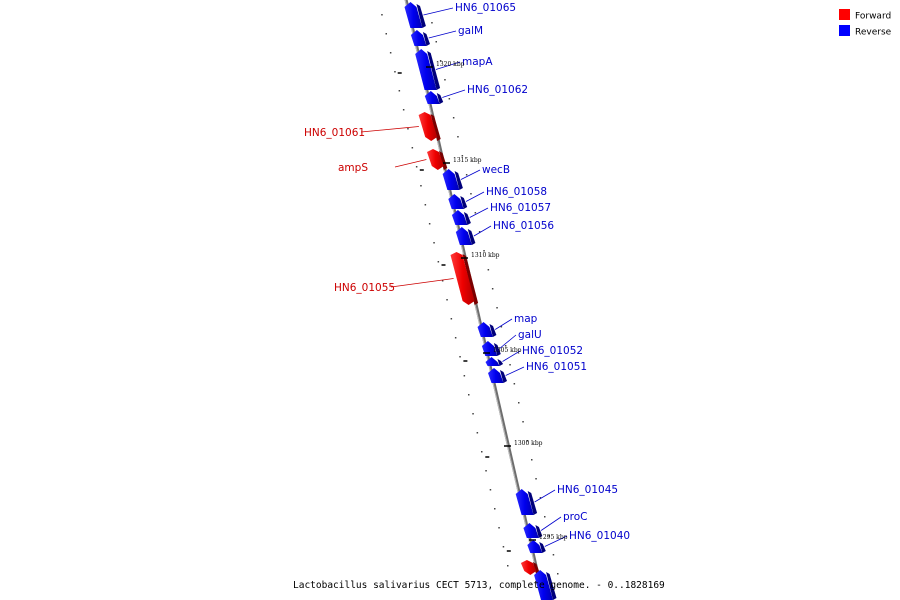 The image size is (900, 600). Describe the element at coordinates (534, 355) in the screenshot. I see `gene-HN6_01052: HN6_01052` at that location.